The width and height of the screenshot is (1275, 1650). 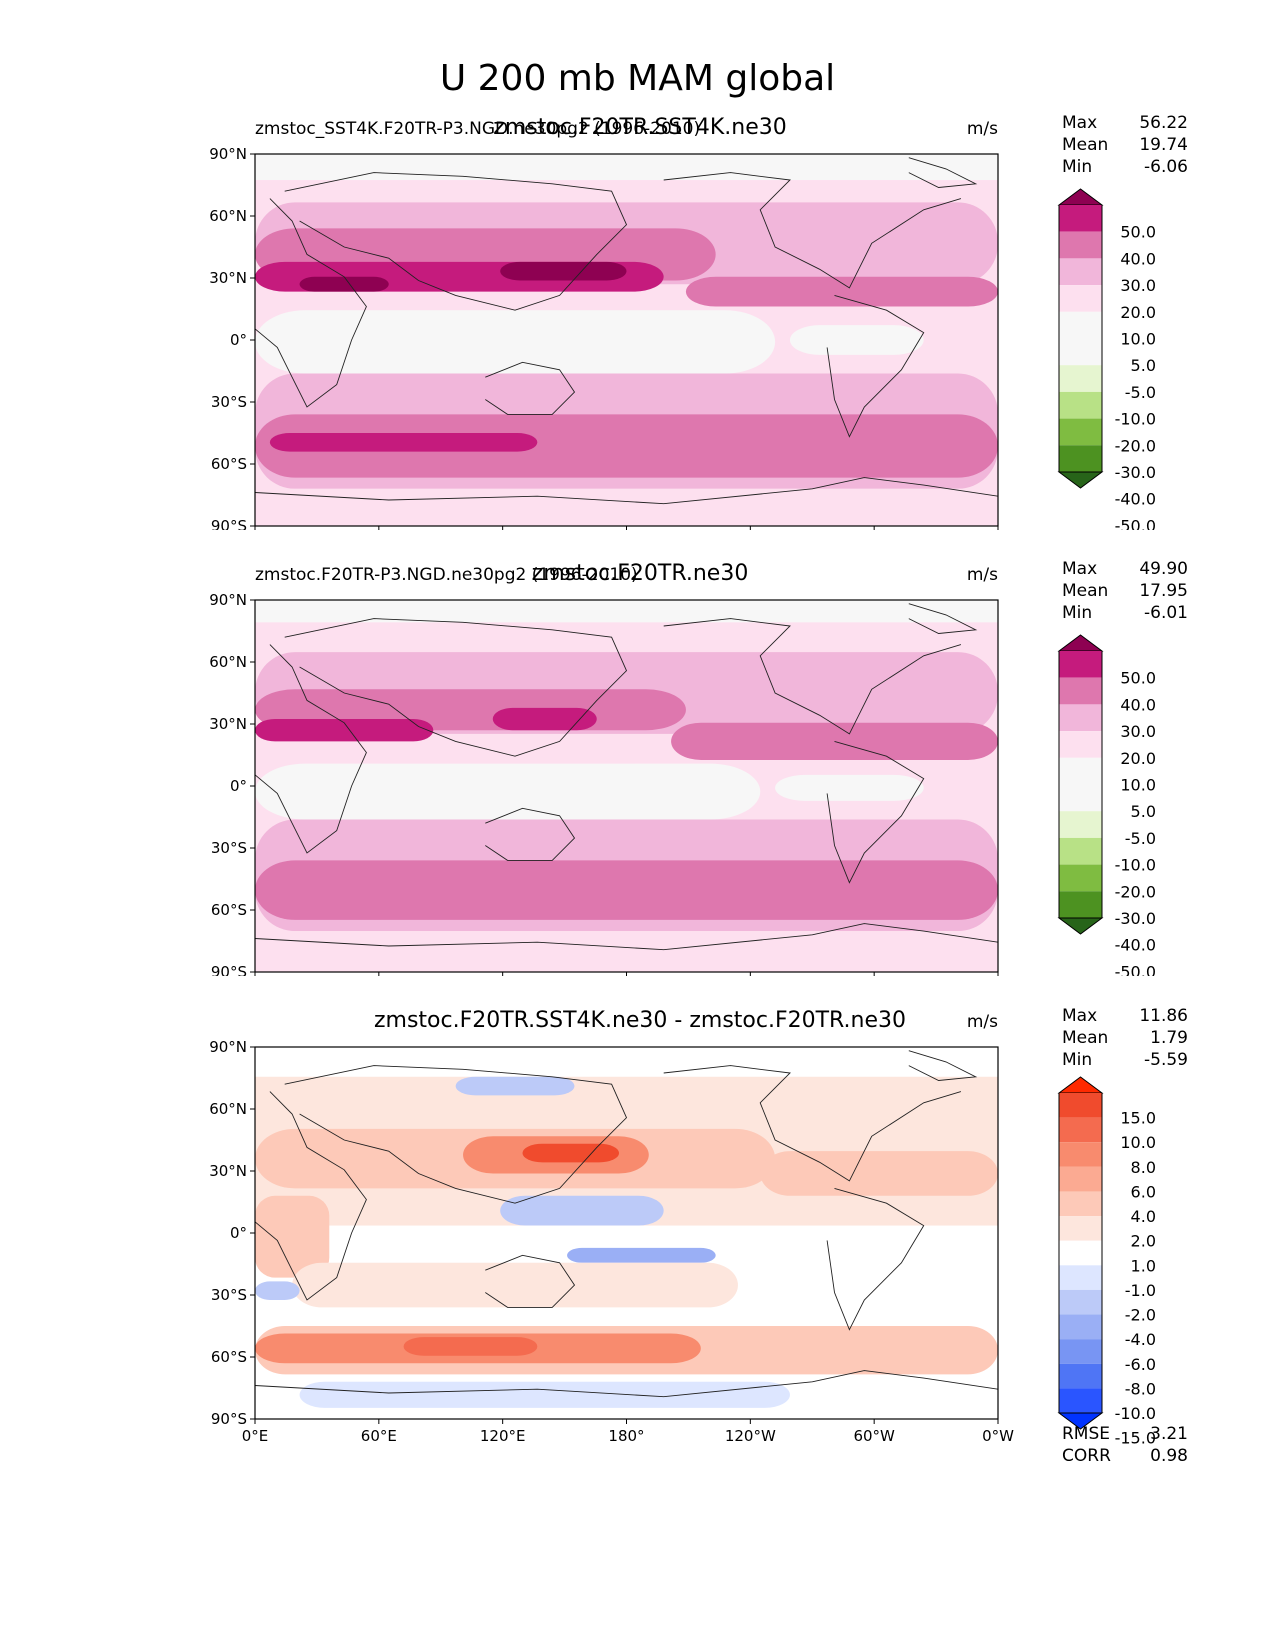 I want to click on x-tick-label: 180°, so click(x=626, y=1436).